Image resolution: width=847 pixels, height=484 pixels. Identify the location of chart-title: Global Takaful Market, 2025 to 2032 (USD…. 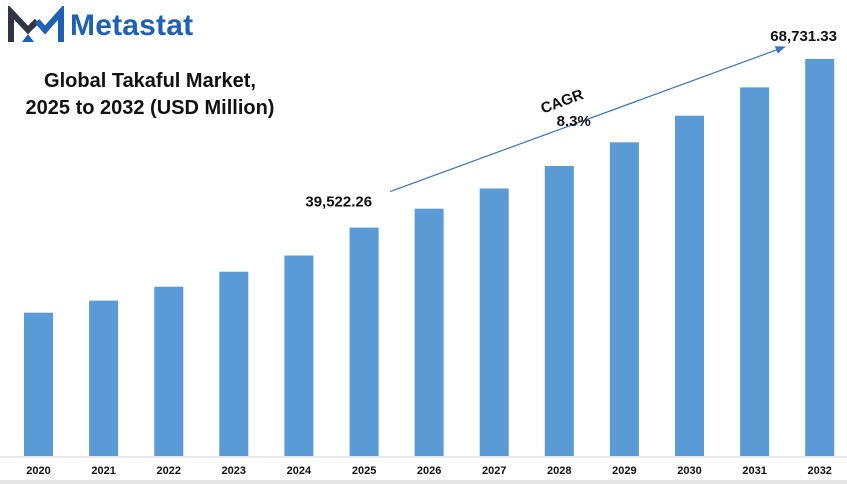
(150, 95).